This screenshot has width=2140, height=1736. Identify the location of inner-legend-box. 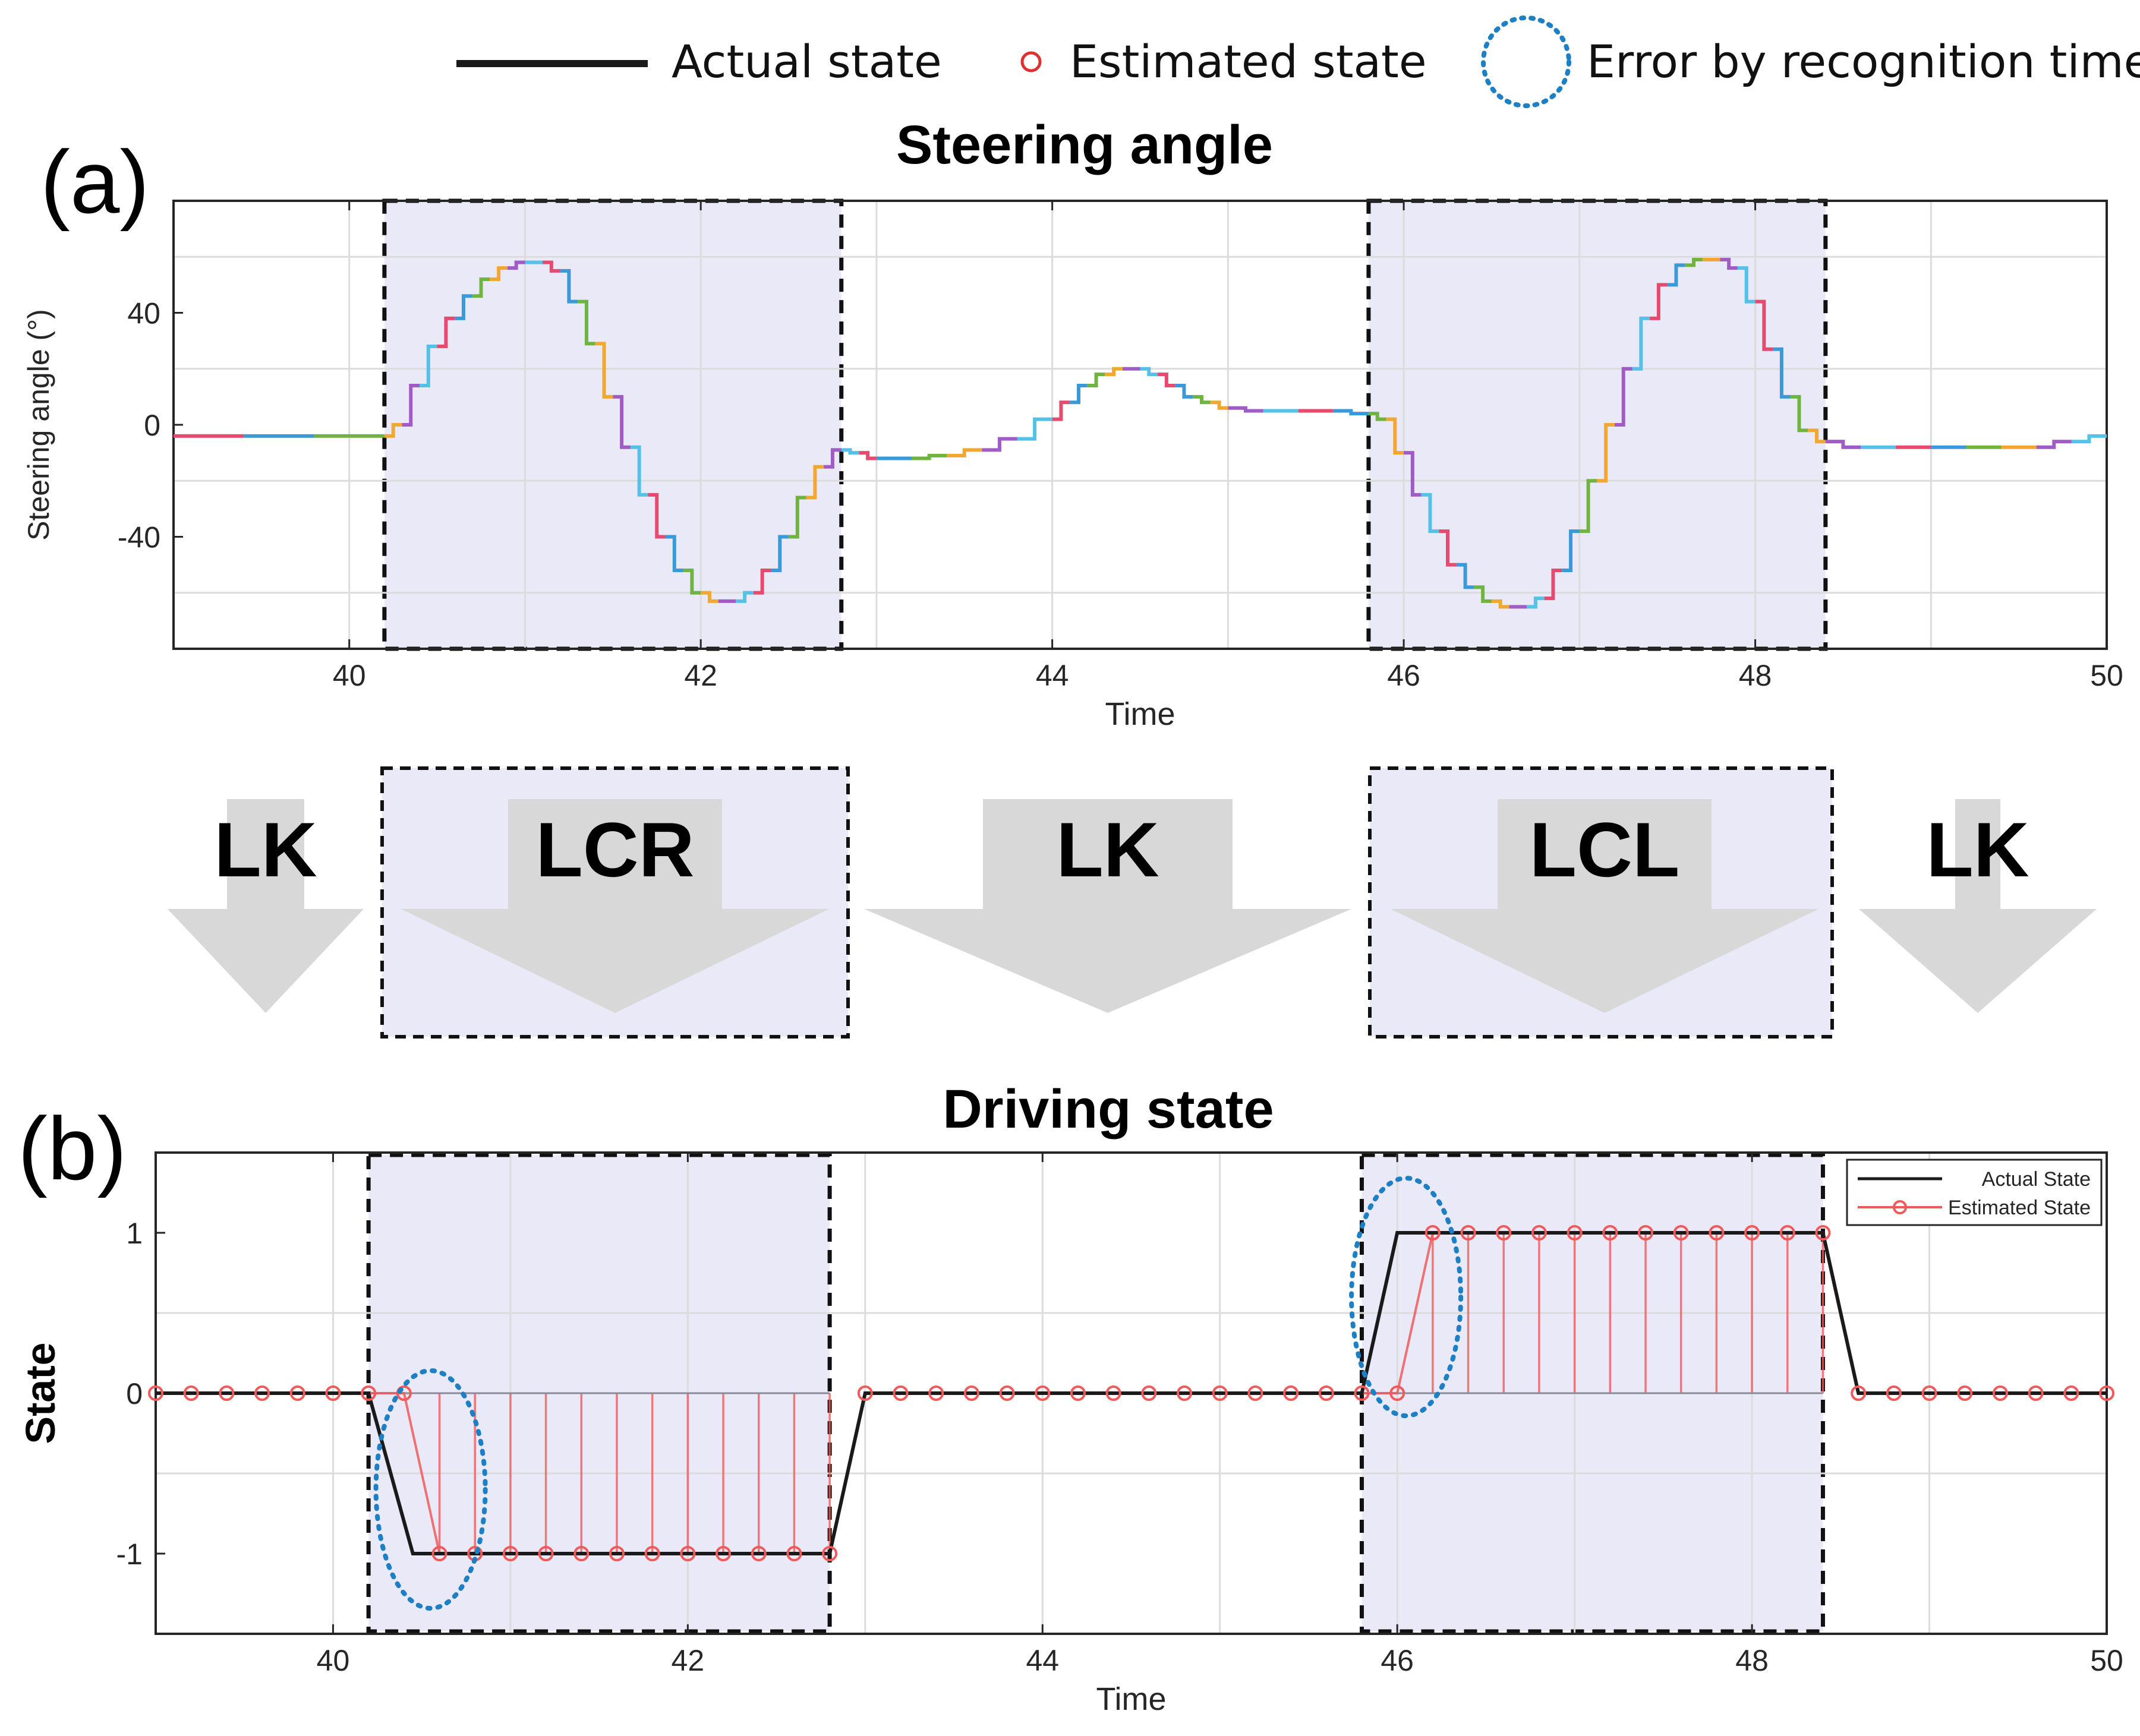
(1975, 1192).